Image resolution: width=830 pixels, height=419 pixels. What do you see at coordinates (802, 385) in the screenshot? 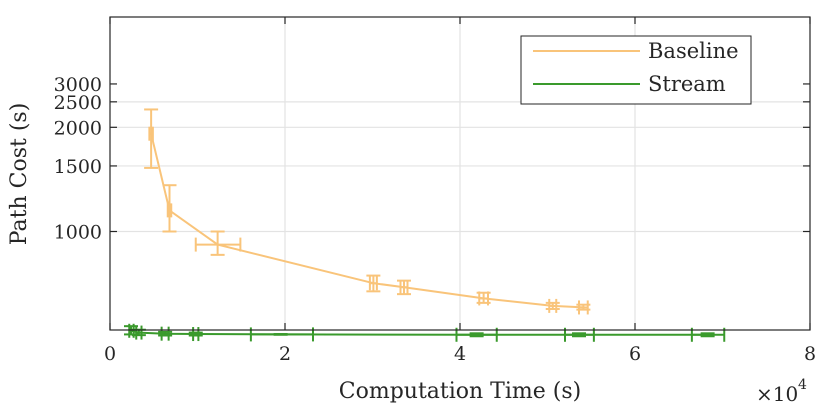
I see `x-multiplier-exponent: 4` at bounding box center [802, 385].